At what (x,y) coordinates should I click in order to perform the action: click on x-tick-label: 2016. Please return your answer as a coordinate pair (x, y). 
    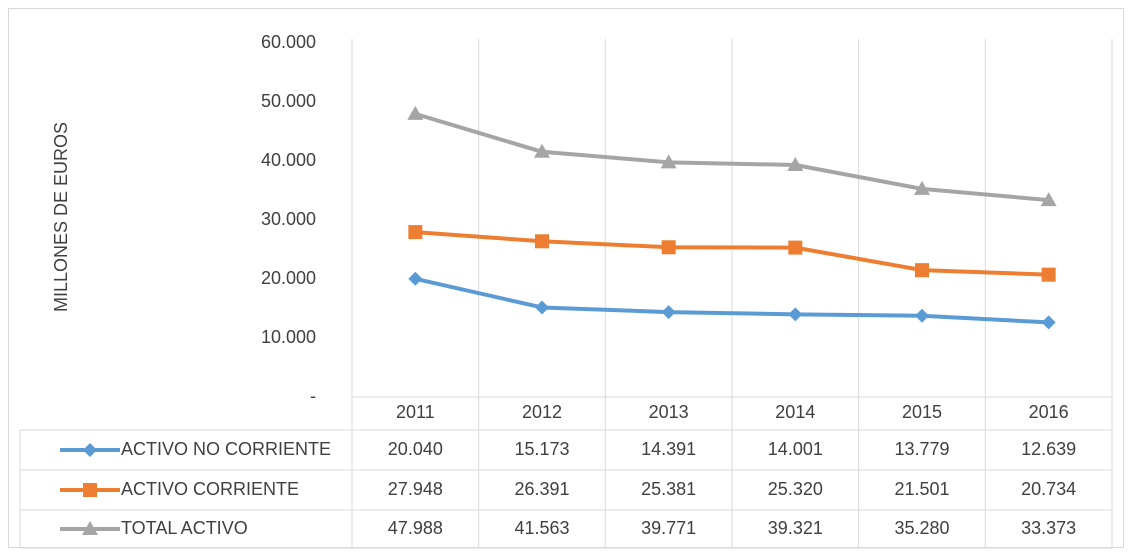
    Looking at the image, I should click on (1049, 412).